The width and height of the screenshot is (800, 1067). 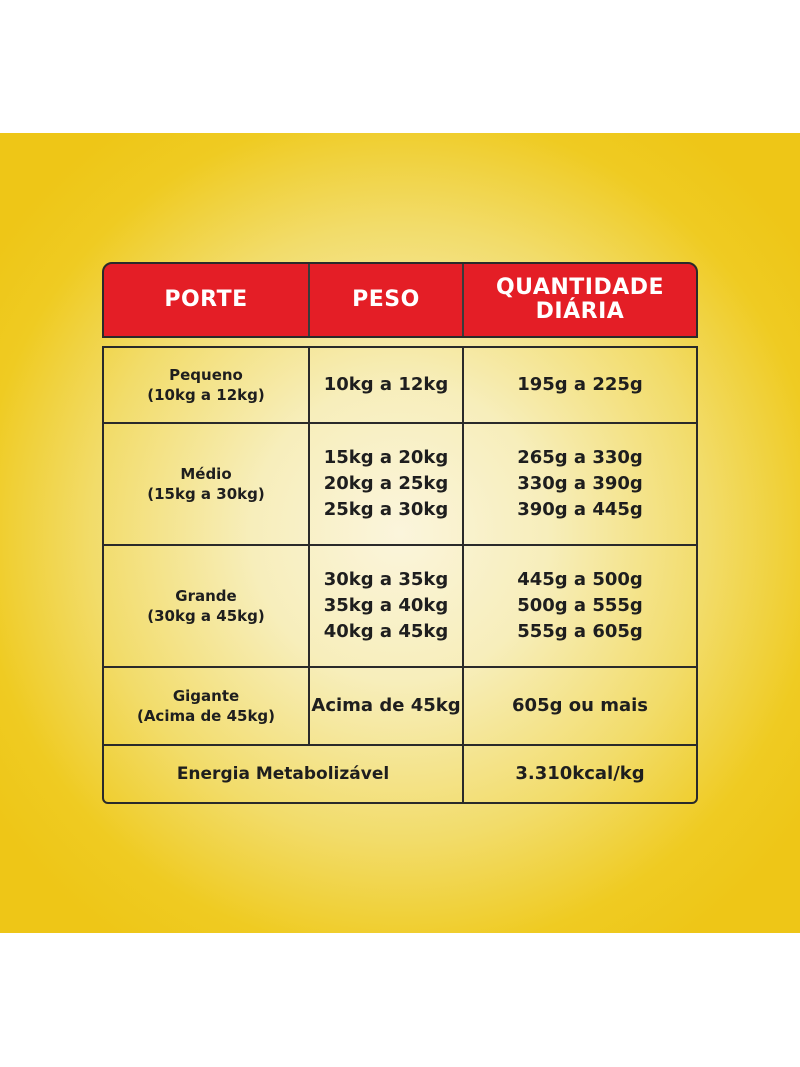 I want to click on energy-label-cell: Energia Metabolizável, so click(x=283, y=774).